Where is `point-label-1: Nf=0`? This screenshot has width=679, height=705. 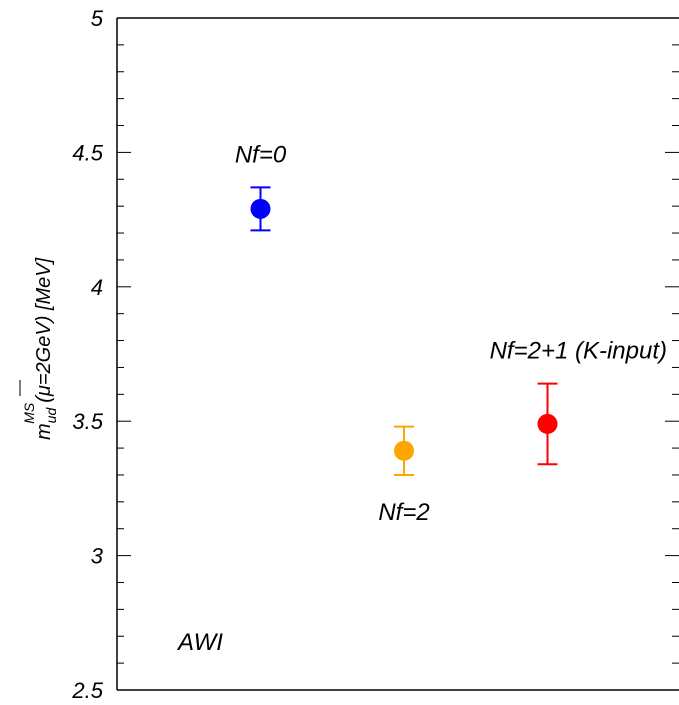
point-label-1: Nf=0 is located at coordinates (261, 154).